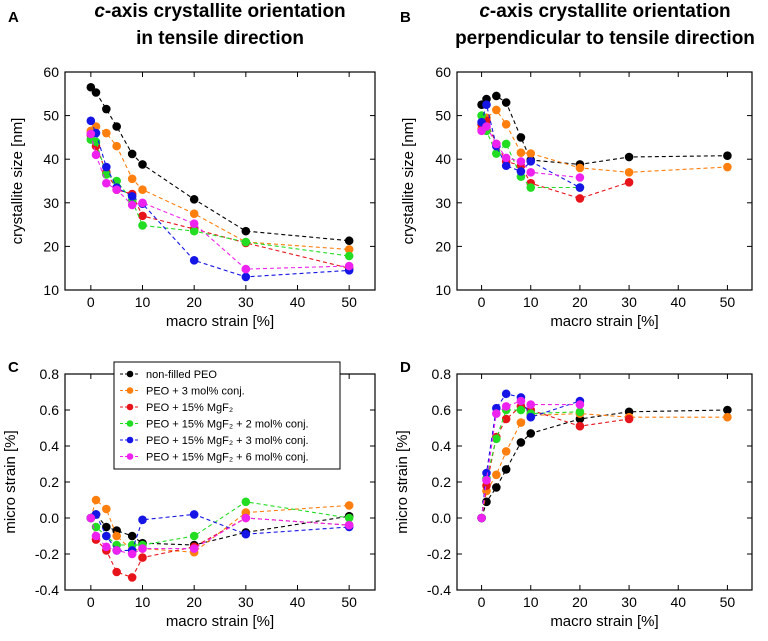  I want to click on legend-label: PEO + 15% MgF₂ + 3 mol% conj., so click(227, 441).